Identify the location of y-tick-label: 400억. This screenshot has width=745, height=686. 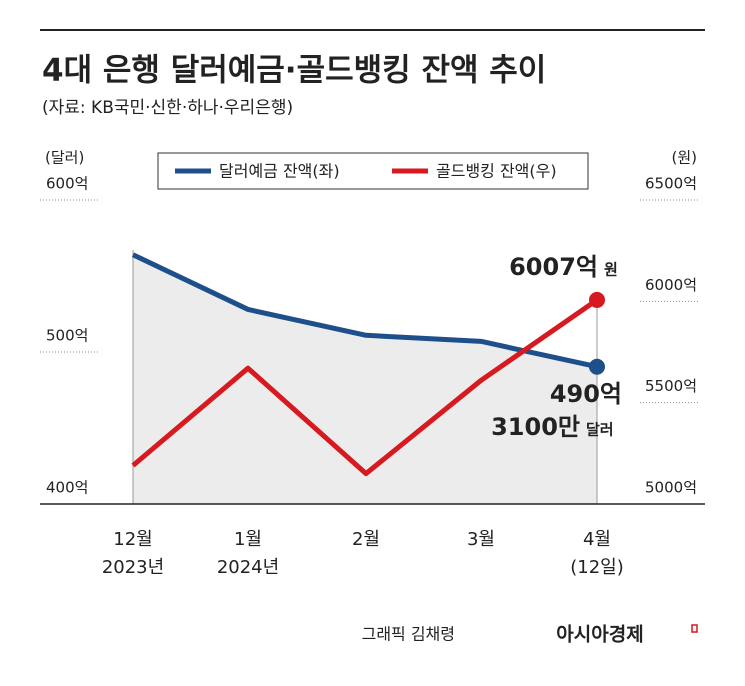
(67, 488).